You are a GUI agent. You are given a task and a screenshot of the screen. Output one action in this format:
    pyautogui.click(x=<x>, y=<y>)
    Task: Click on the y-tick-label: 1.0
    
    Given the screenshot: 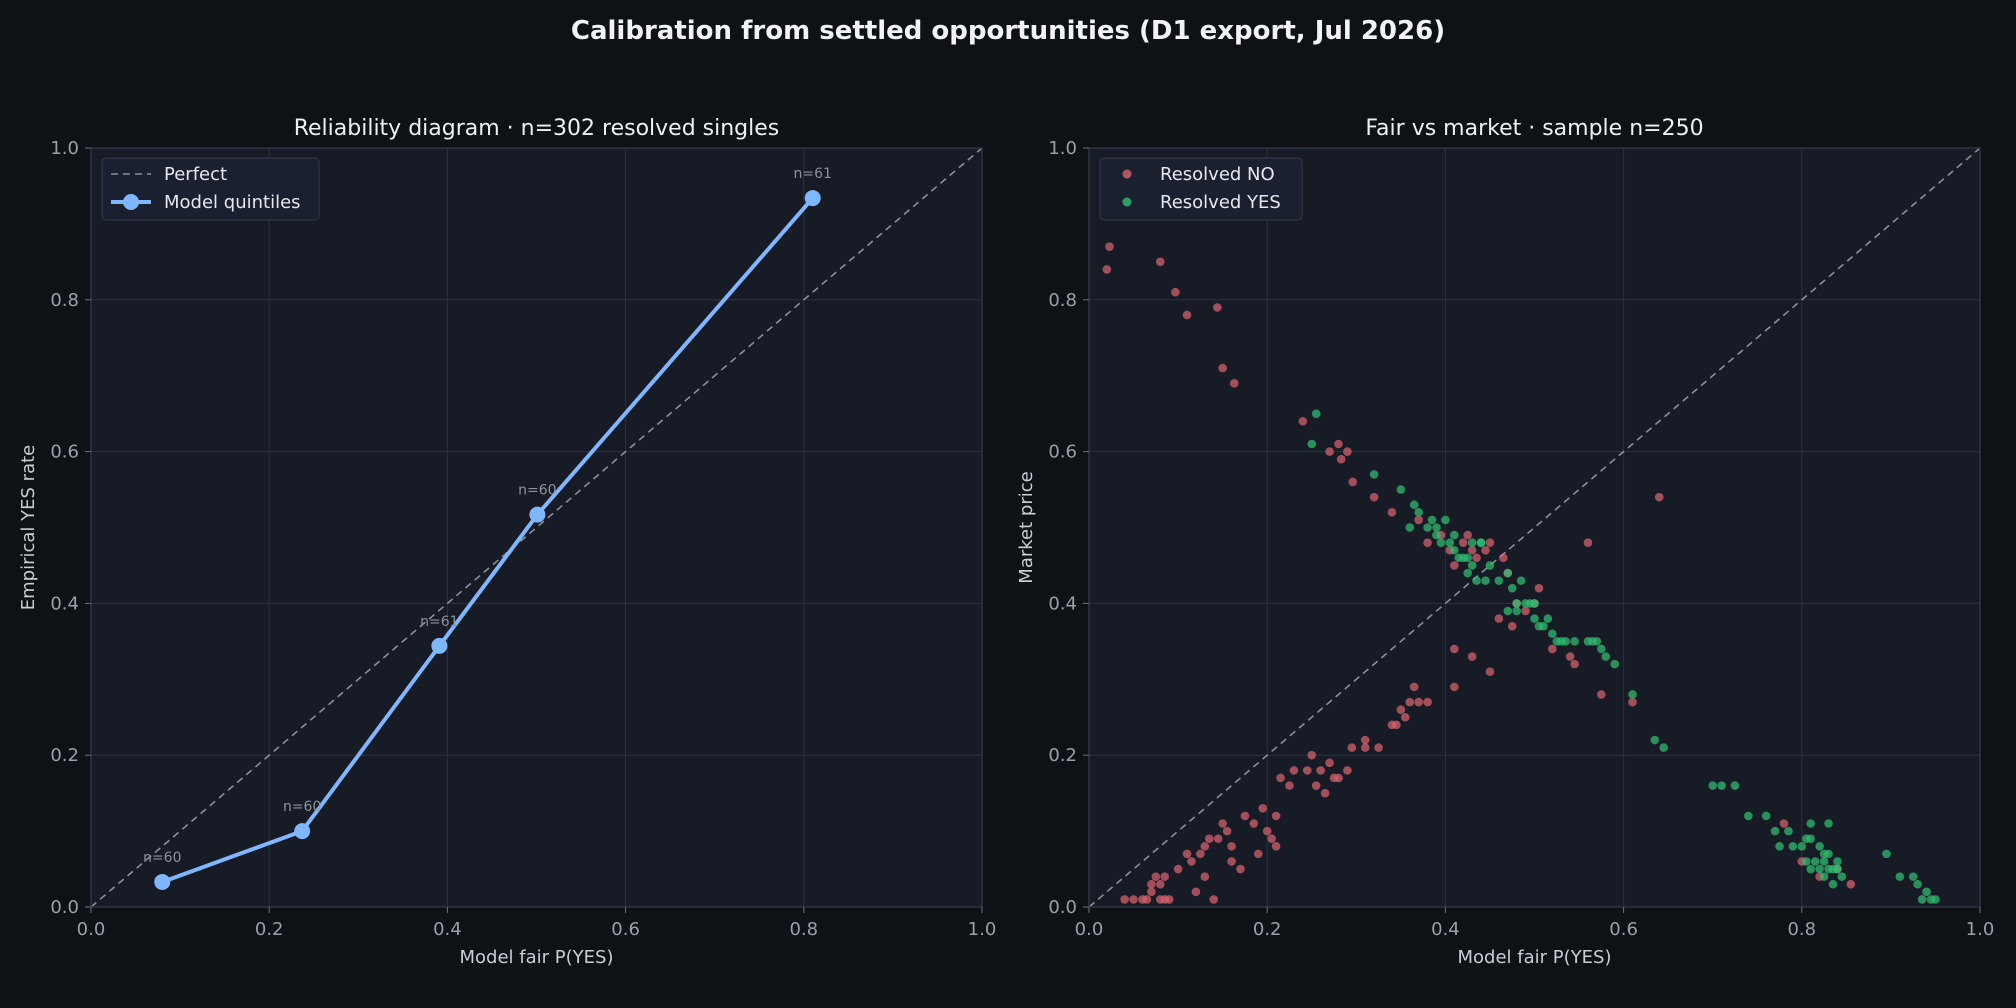 What is the action you would take?
    pyautogui.click(x=64, y=148)
    